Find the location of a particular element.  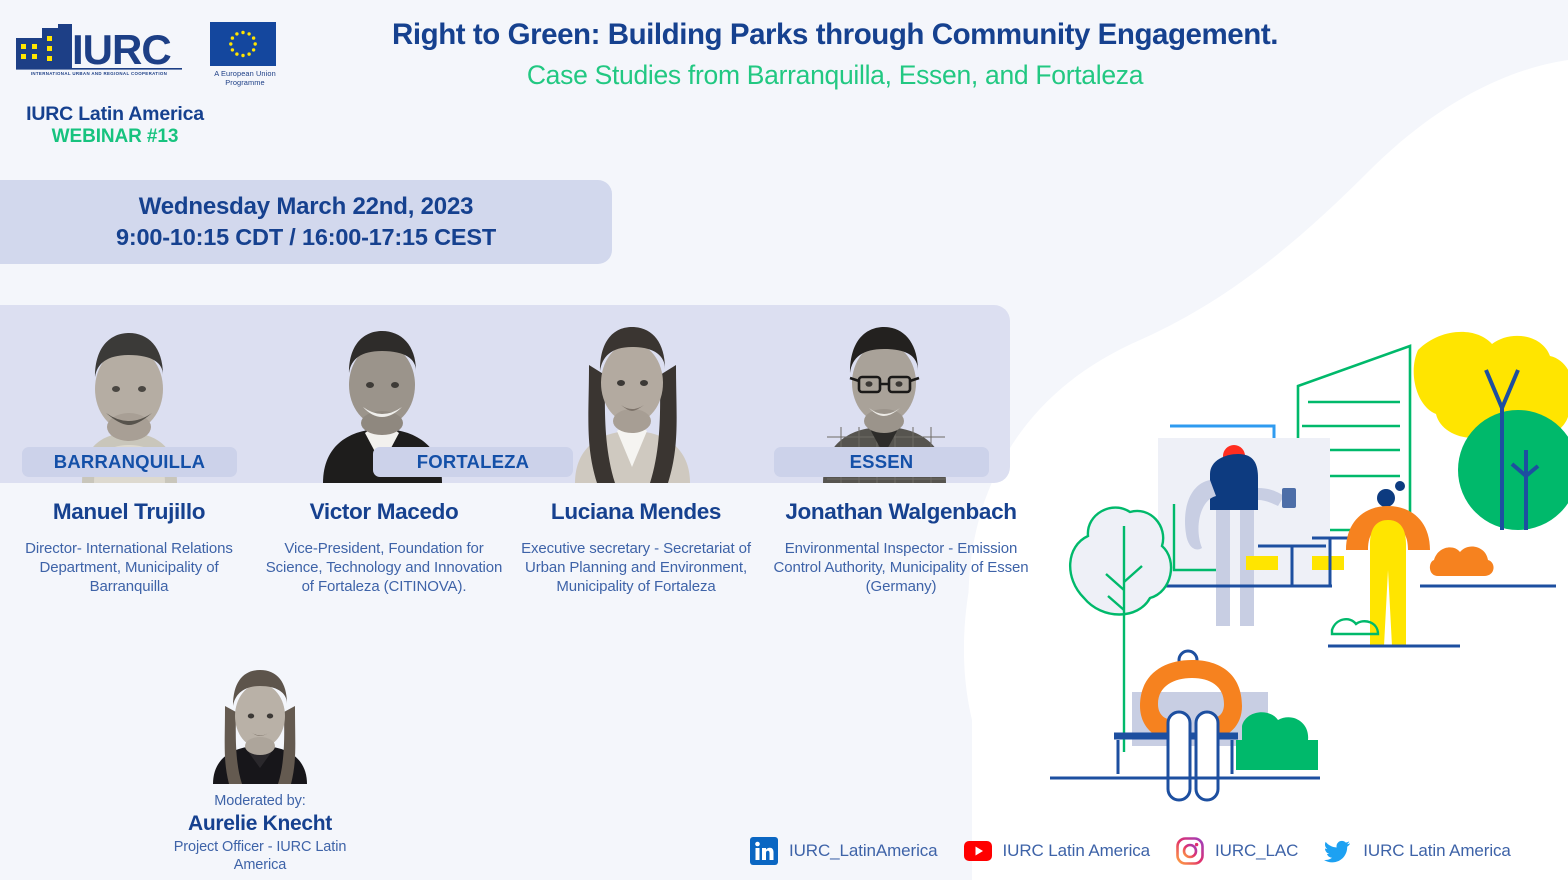

social-handle: IURC_LAC is located at coordinates (1257, 850).